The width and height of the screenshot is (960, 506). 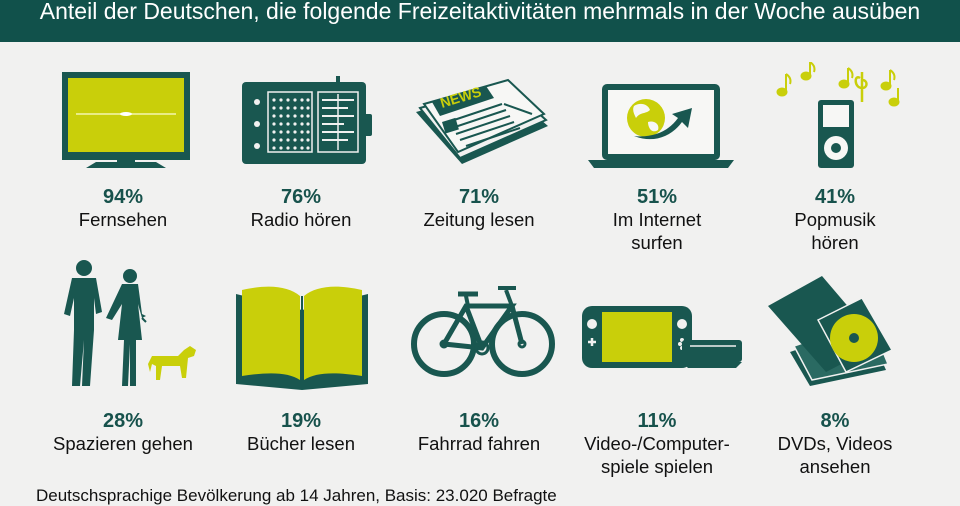 What do you see at coordinates (126, 120) in the screenshot?
I see `tv-icon` at bounding box center [126, 120].